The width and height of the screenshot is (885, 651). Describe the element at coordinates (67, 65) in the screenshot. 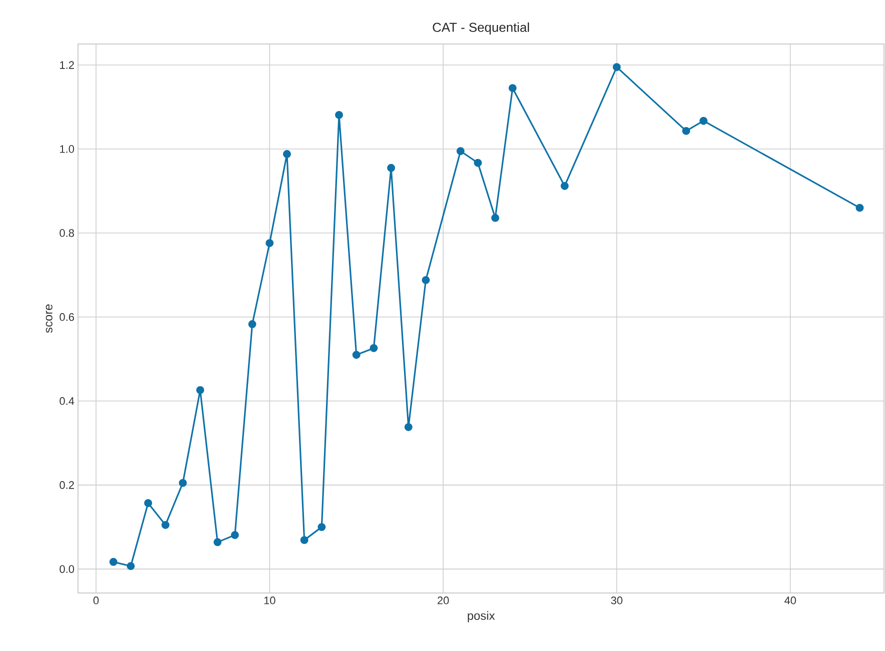

I see `y-tick-label: 1.2` at that location.